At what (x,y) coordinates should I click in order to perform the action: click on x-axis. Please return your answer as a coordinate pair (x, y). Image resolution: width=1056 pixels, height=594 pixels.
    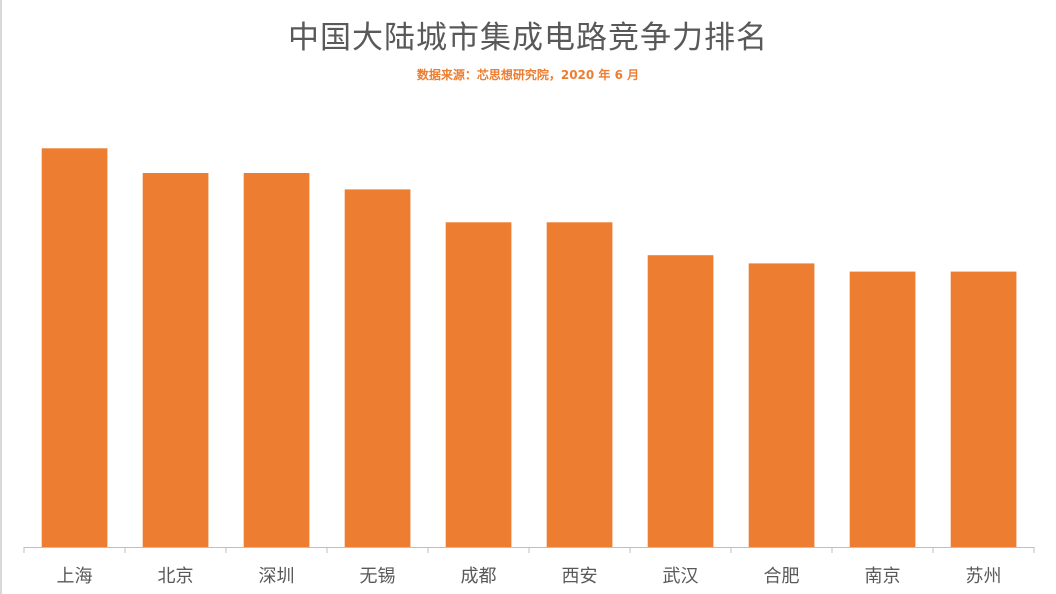
    Looking at the image, I should click on (529, 550).